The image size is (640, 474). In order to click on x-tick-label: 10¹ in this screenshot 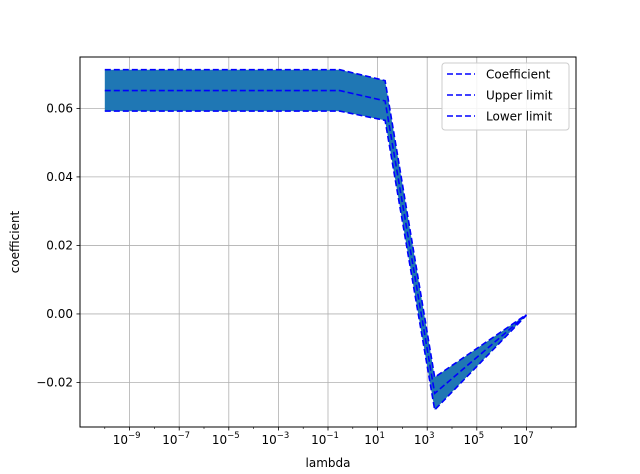, I will do `click(374, 439)`.